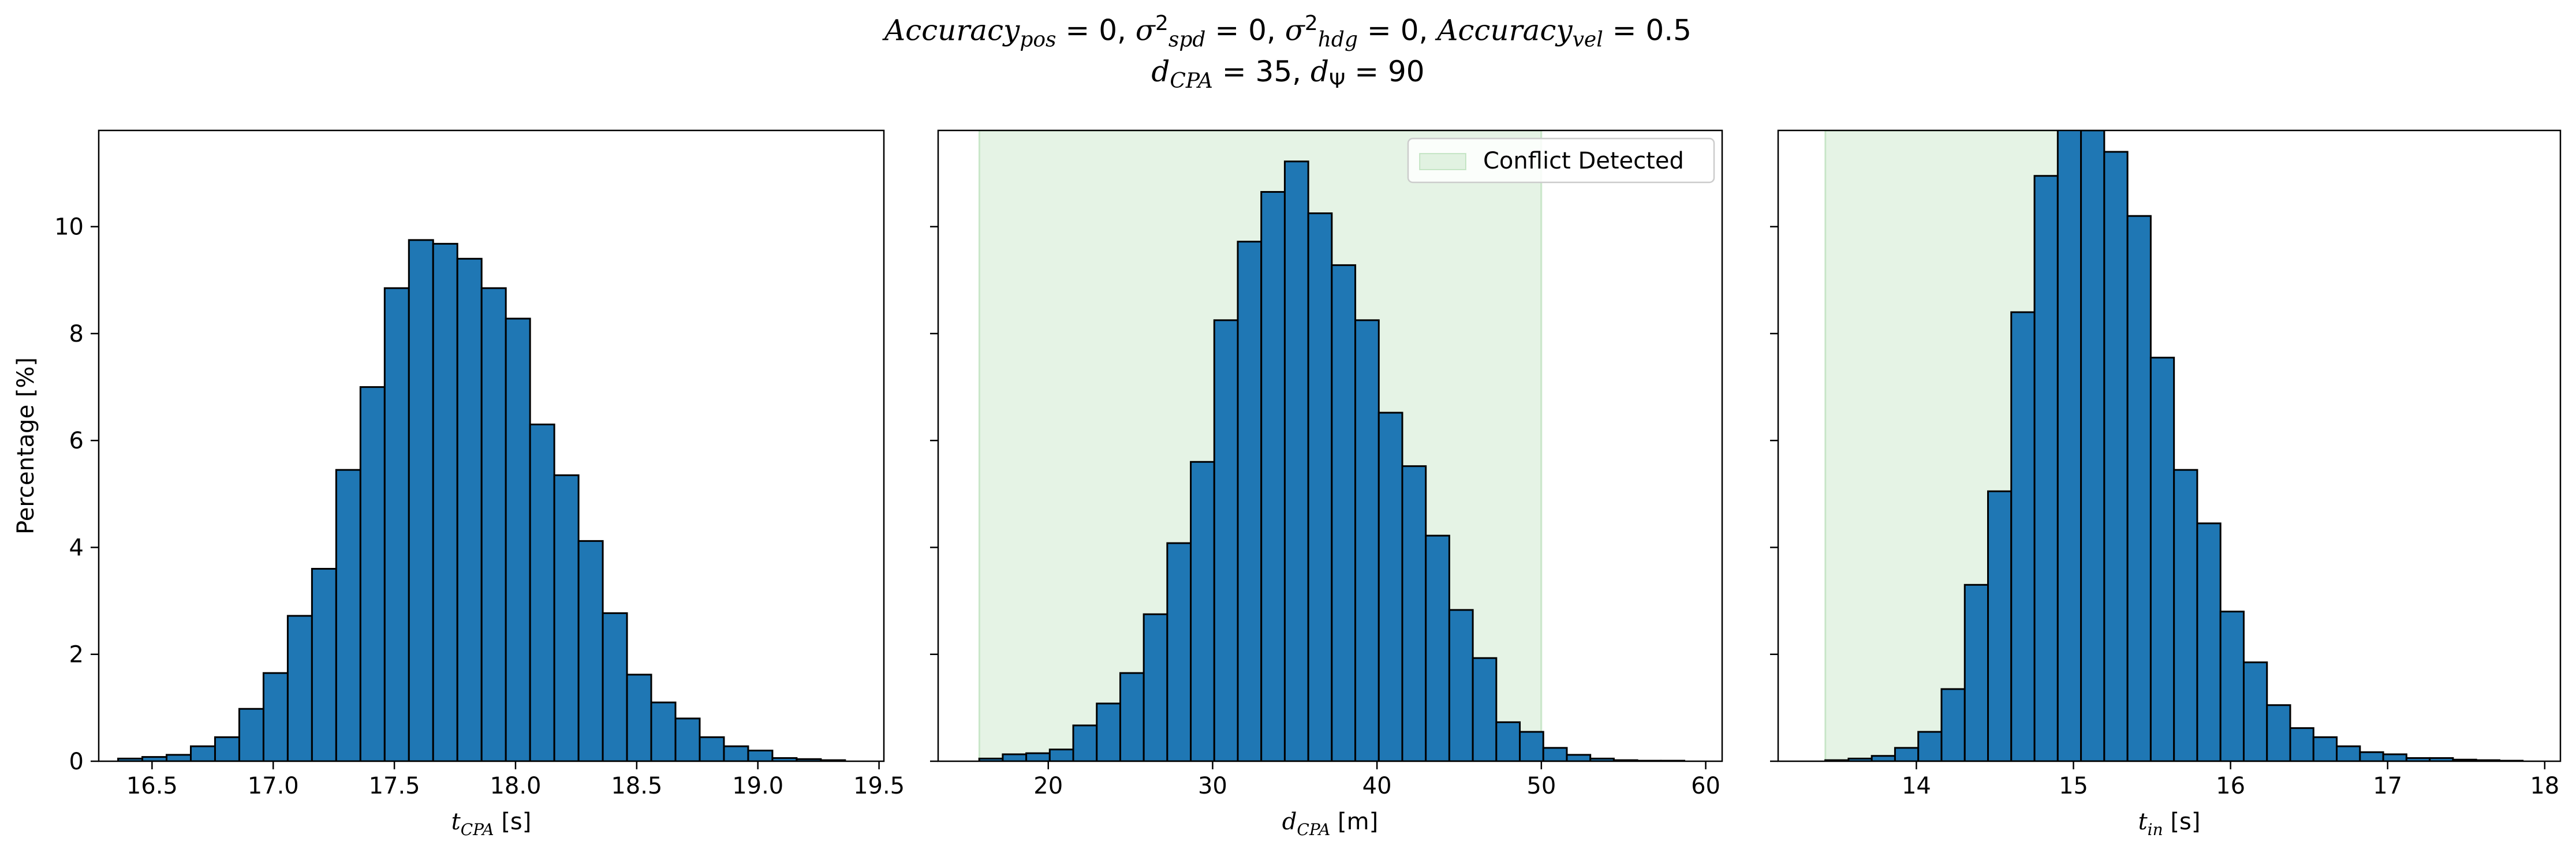 Image resolution: width=2576 pixels, height=853 pixels. I want to click on x-tick-label: 16.5, so click(152, 786).